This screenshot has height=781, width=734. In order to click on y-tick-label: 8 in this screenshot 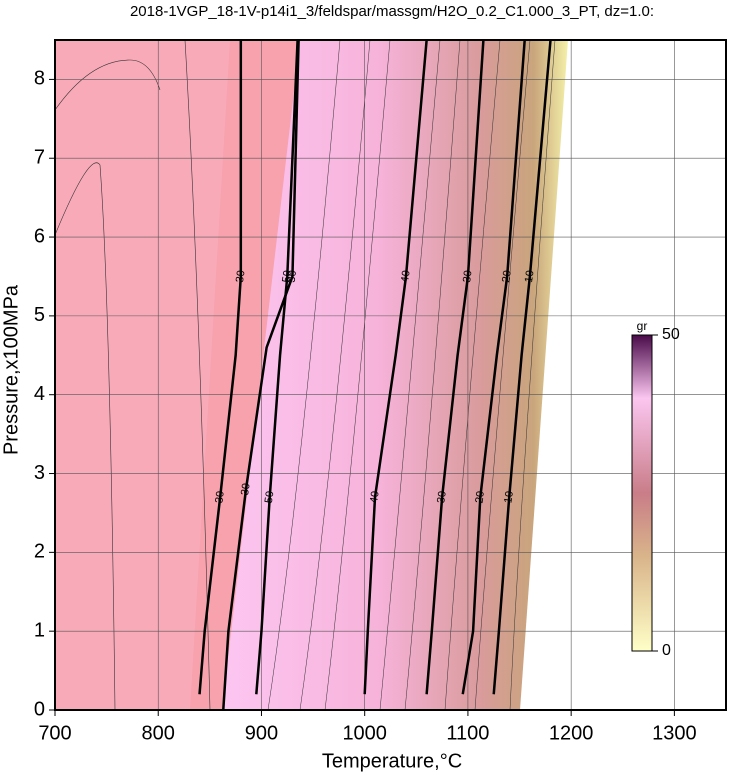, I will do `click(39, 79)`.